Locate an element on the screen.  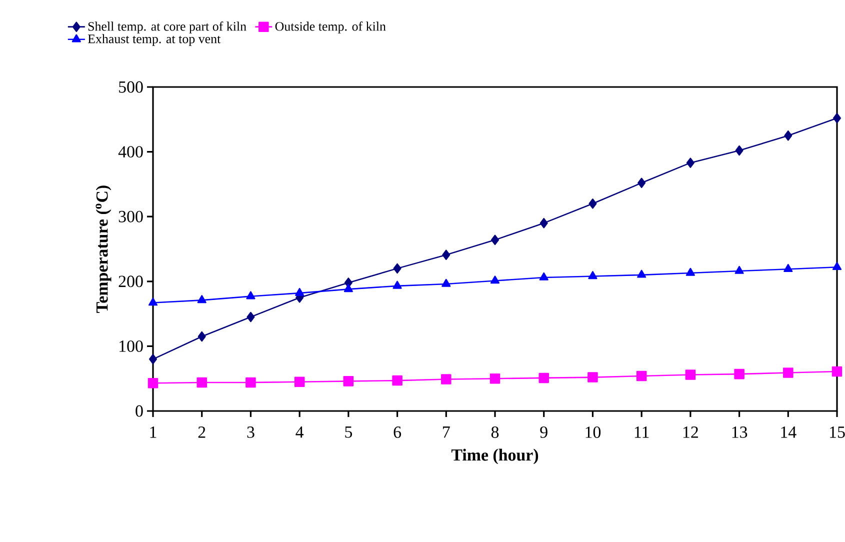
x-tick-label: 15 is located at coordinates (837, 432).